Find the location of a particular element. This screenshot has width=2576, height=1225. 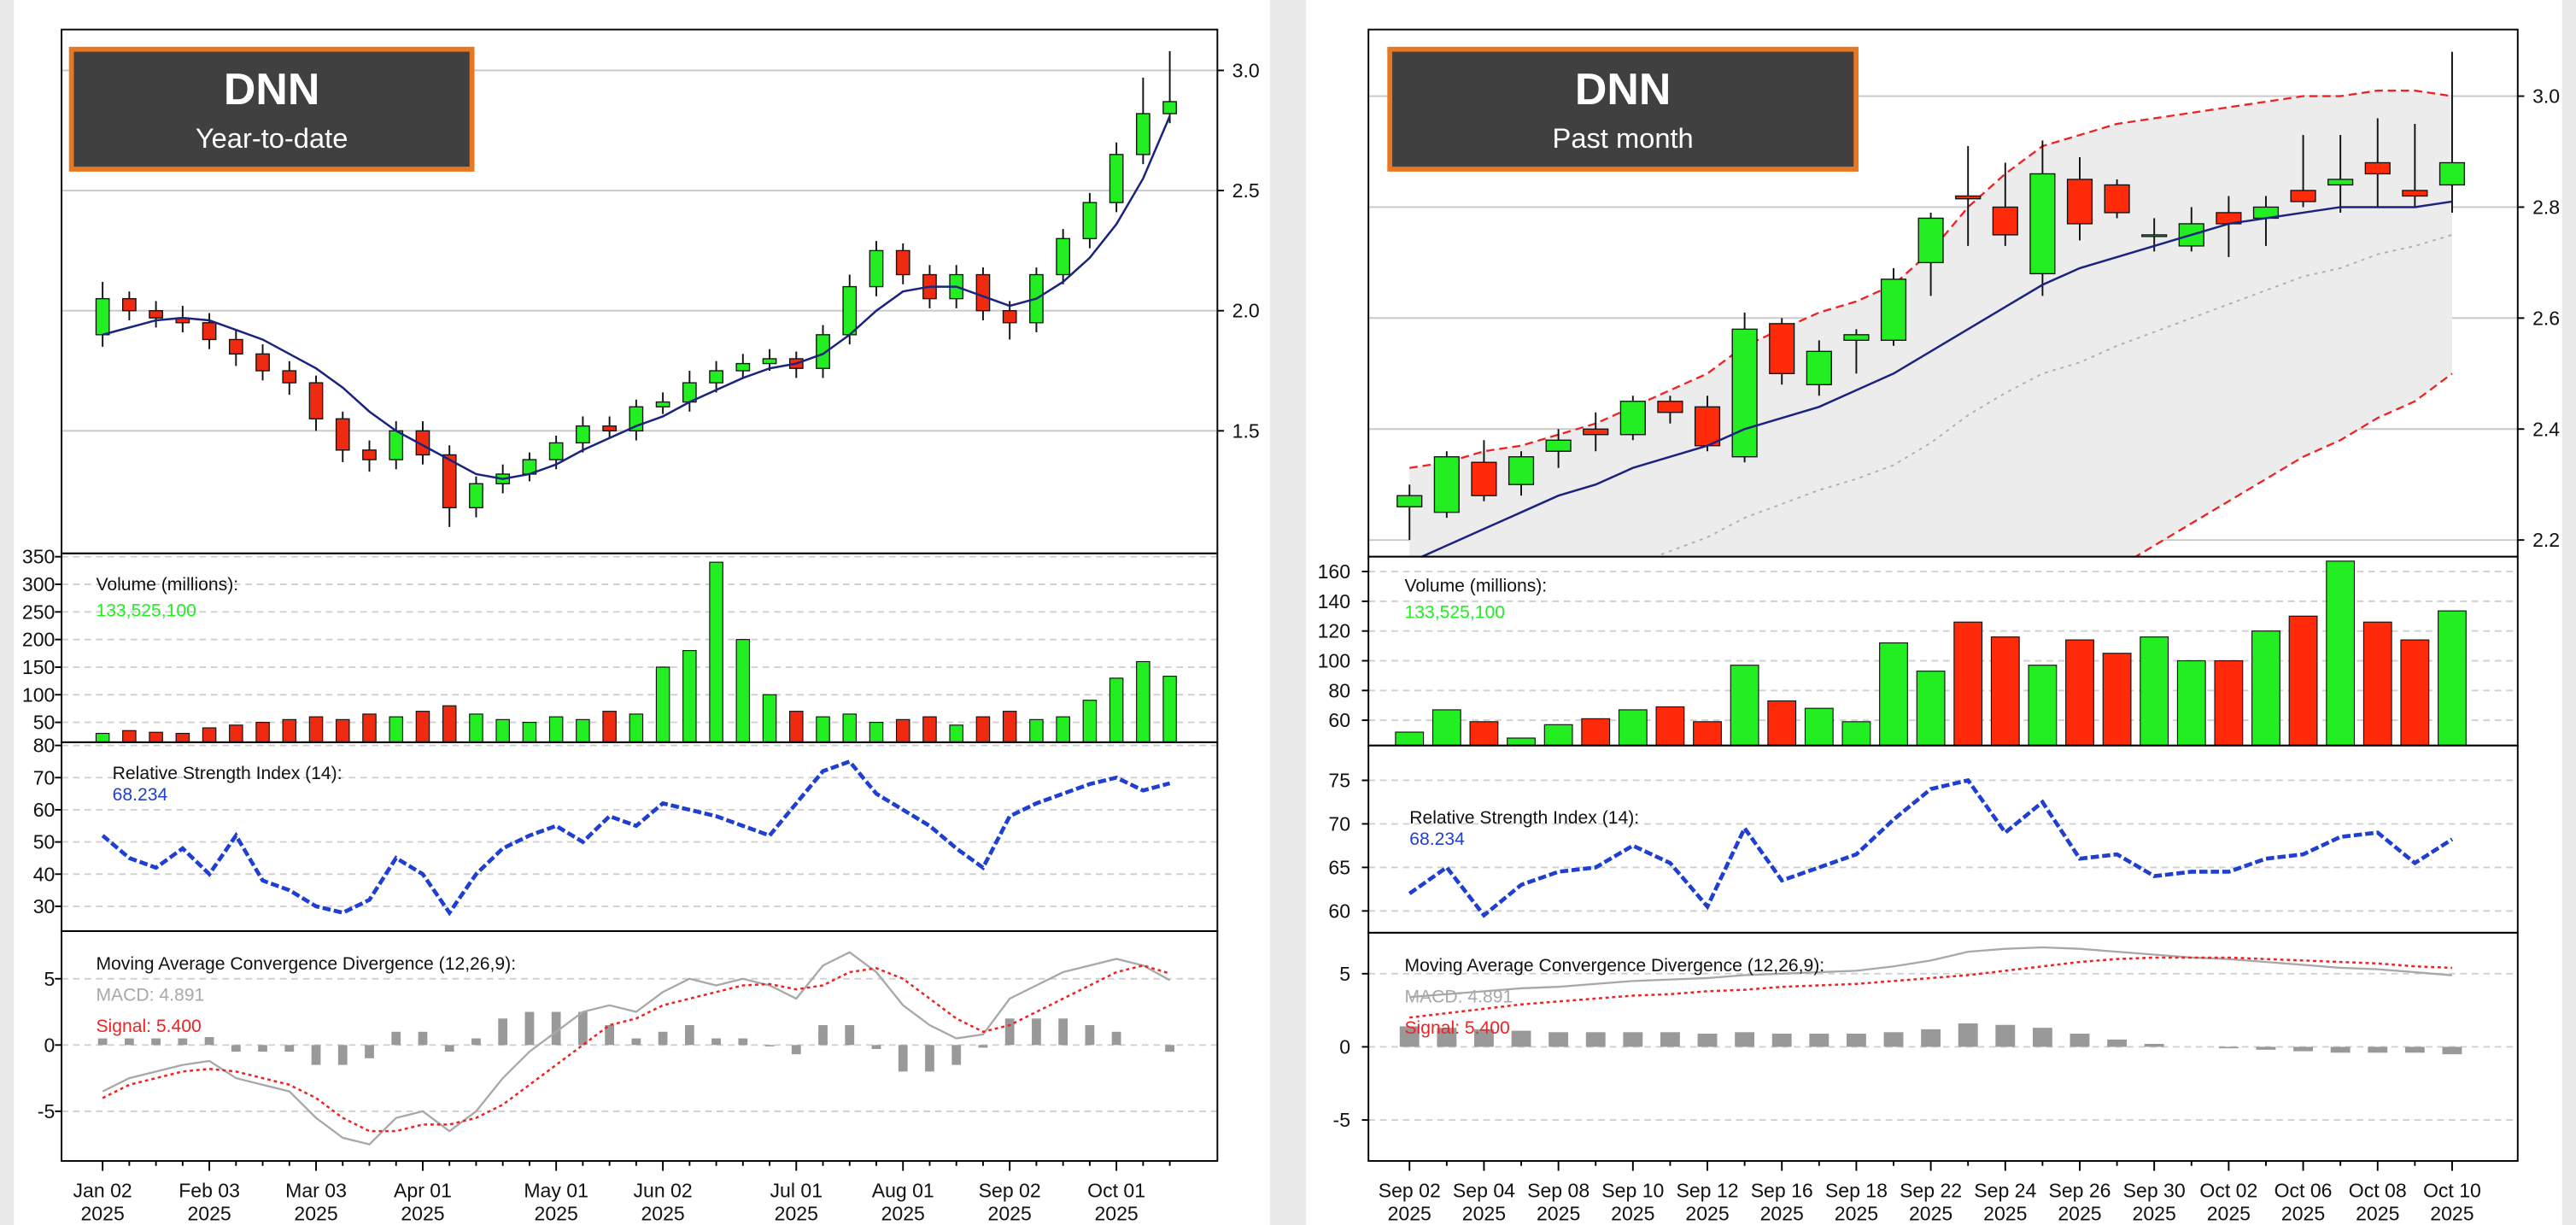

panel-frame is located at coordinates (640, 1045).